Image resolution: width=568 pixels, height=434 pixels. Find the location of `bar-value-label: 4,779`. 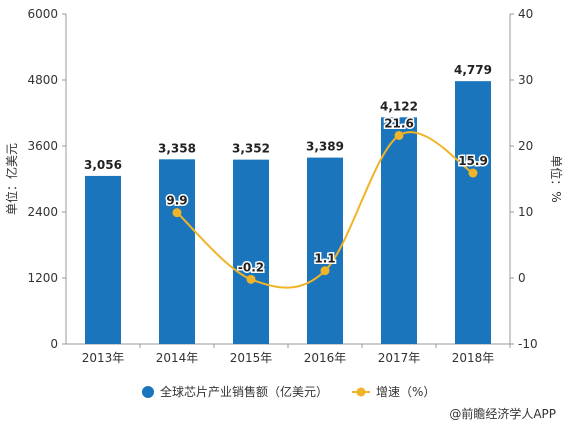

bar-value-label: 4,779 is located at coordinates (473, 70).